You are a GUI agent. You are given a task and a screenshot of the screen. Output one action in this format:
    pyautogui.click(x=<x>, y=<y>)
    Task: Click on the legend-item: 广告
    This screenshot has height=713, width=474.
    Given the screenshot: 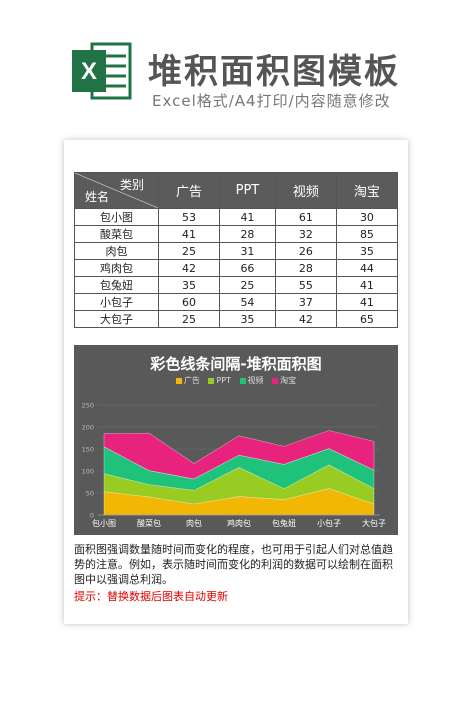 What is the action you would take?
    pyautogui.click(x=187, y=380)
    